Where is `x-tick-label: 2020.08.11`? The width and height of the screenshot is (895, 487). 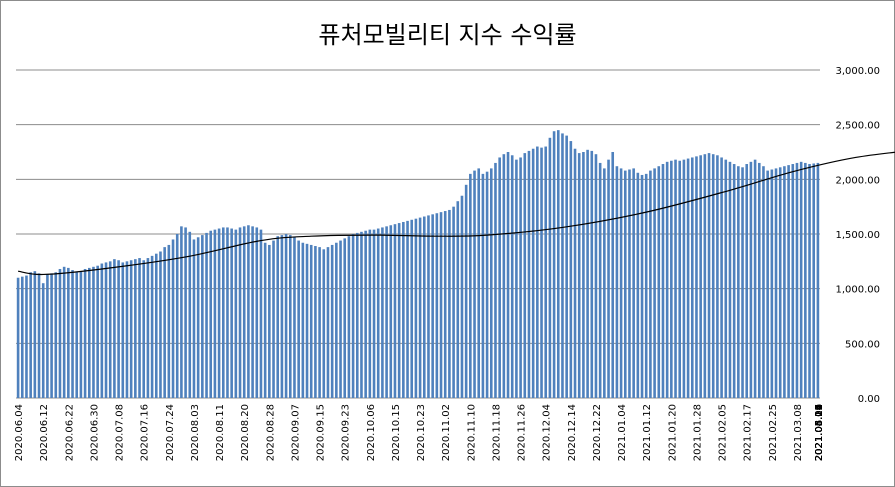
x-tick-label: 2020.08.11 is located at coordinates (220, 432).